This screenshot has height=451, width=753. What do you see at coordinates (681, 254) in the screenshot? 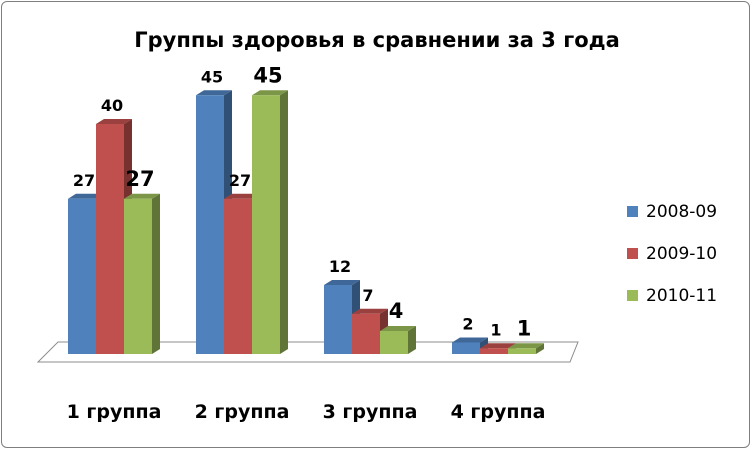
I see `legend-label: 2009-10` at bounding box center [681, 254].